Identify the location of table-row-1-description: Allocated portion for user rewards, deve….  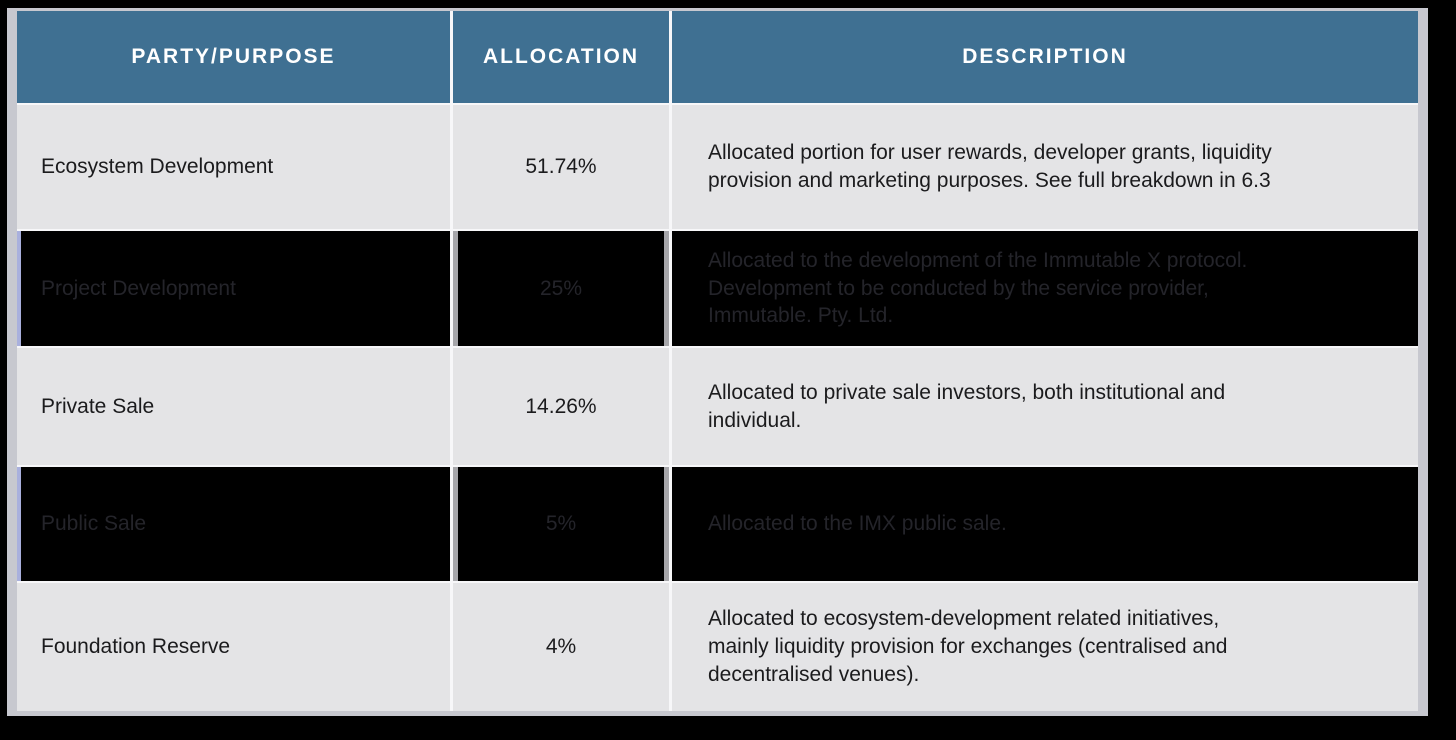
(1045, 167).